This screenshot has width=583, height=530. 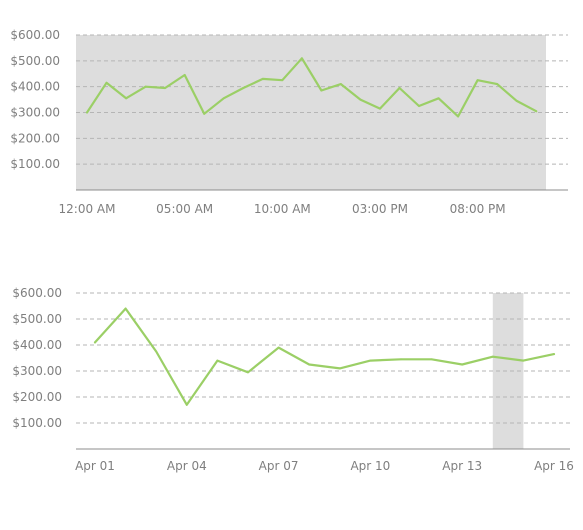 What do you see at coordinates (478, 209) in the screenshot?
I see `x-tick-label: 08:00 PM` at bounding box center [478, 209].